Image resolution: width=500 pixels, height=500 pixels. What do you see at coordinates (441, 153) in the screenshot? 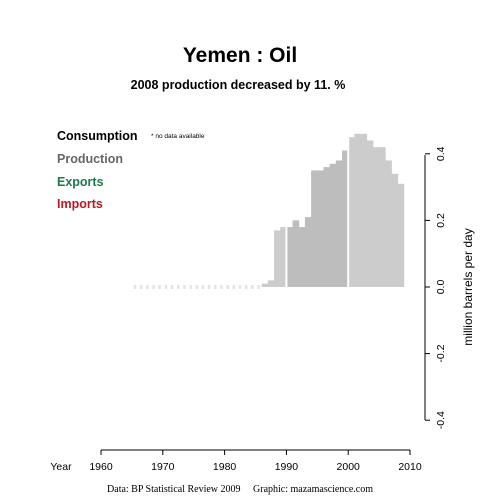
I see `y-tick-label: 0.4` at bounding box center [441, 153].